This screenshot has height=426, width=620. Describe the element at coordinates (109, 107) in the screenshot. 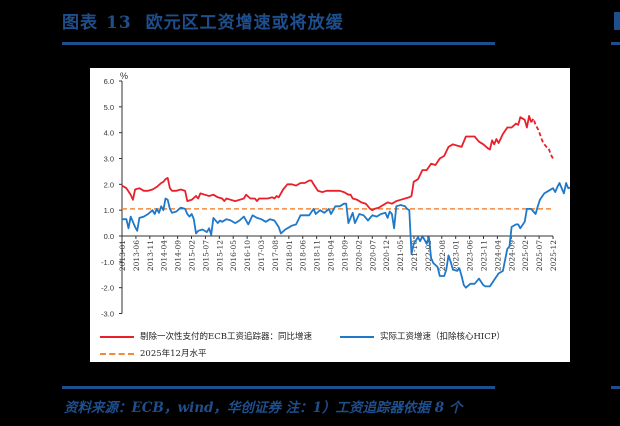

I see `y-tick-label: 5.0` at that location.